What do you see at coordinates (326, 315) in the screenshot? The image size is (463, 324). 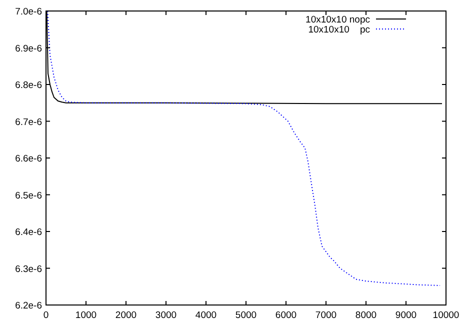 I see `x-tick-label: 7000` at bounding box center [326, 315].